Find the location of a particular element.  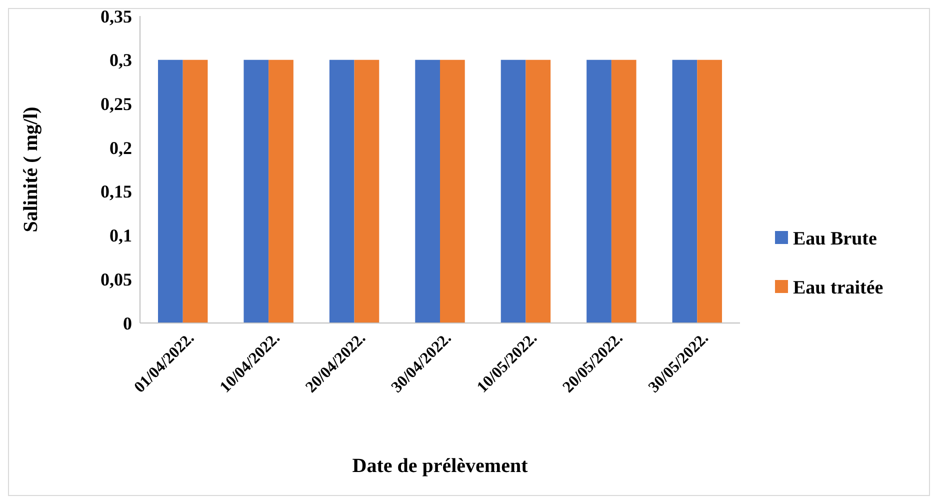

y-tick-label: 0,3 is located at coordinates (121, 60).